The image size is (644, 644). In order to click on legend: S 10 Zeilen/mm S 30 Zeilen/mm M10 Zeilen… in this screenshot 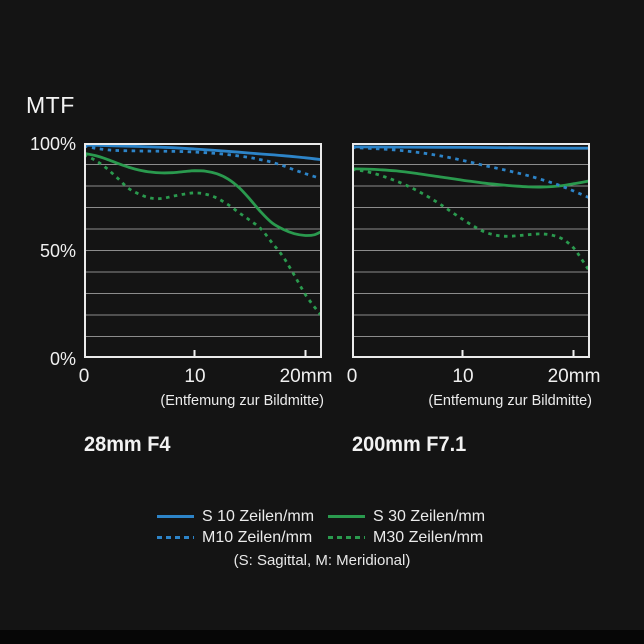, I will do `click(322, 537)`.